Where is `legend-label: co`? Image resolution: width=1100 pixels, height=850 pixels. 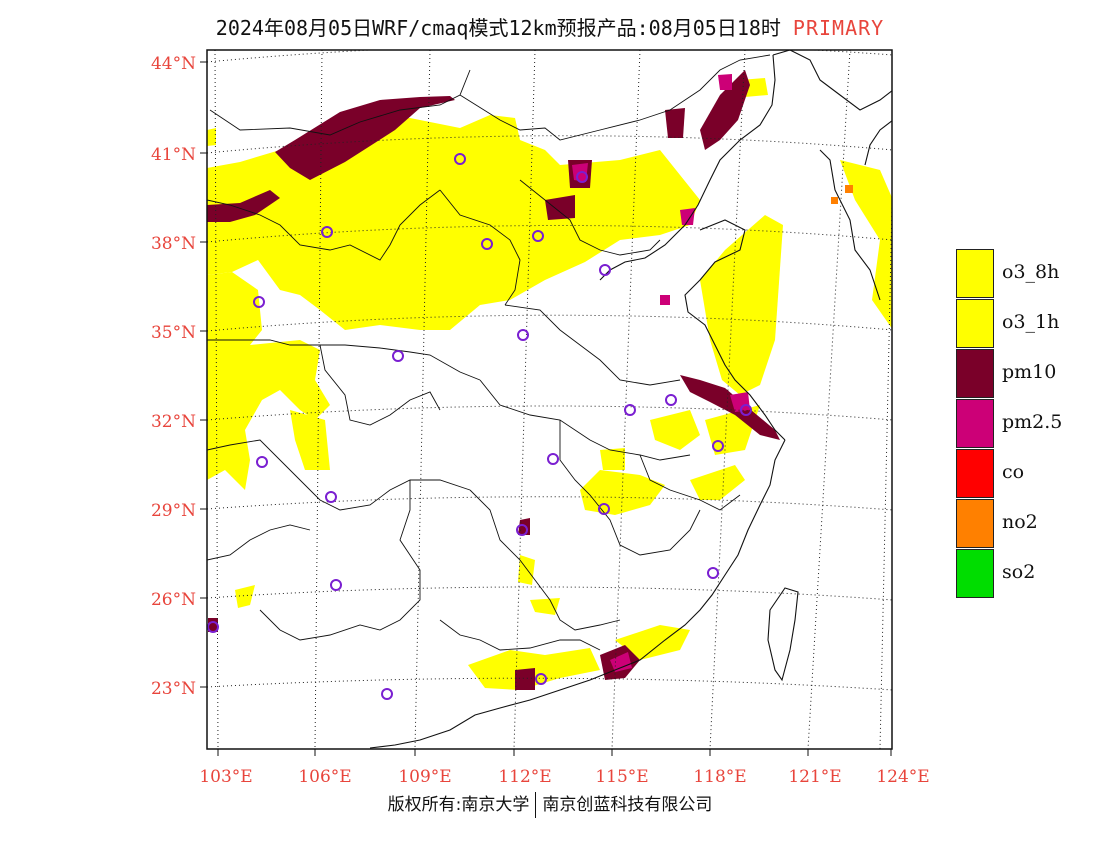
legend-label: co is located at coordinates (1013, 472).